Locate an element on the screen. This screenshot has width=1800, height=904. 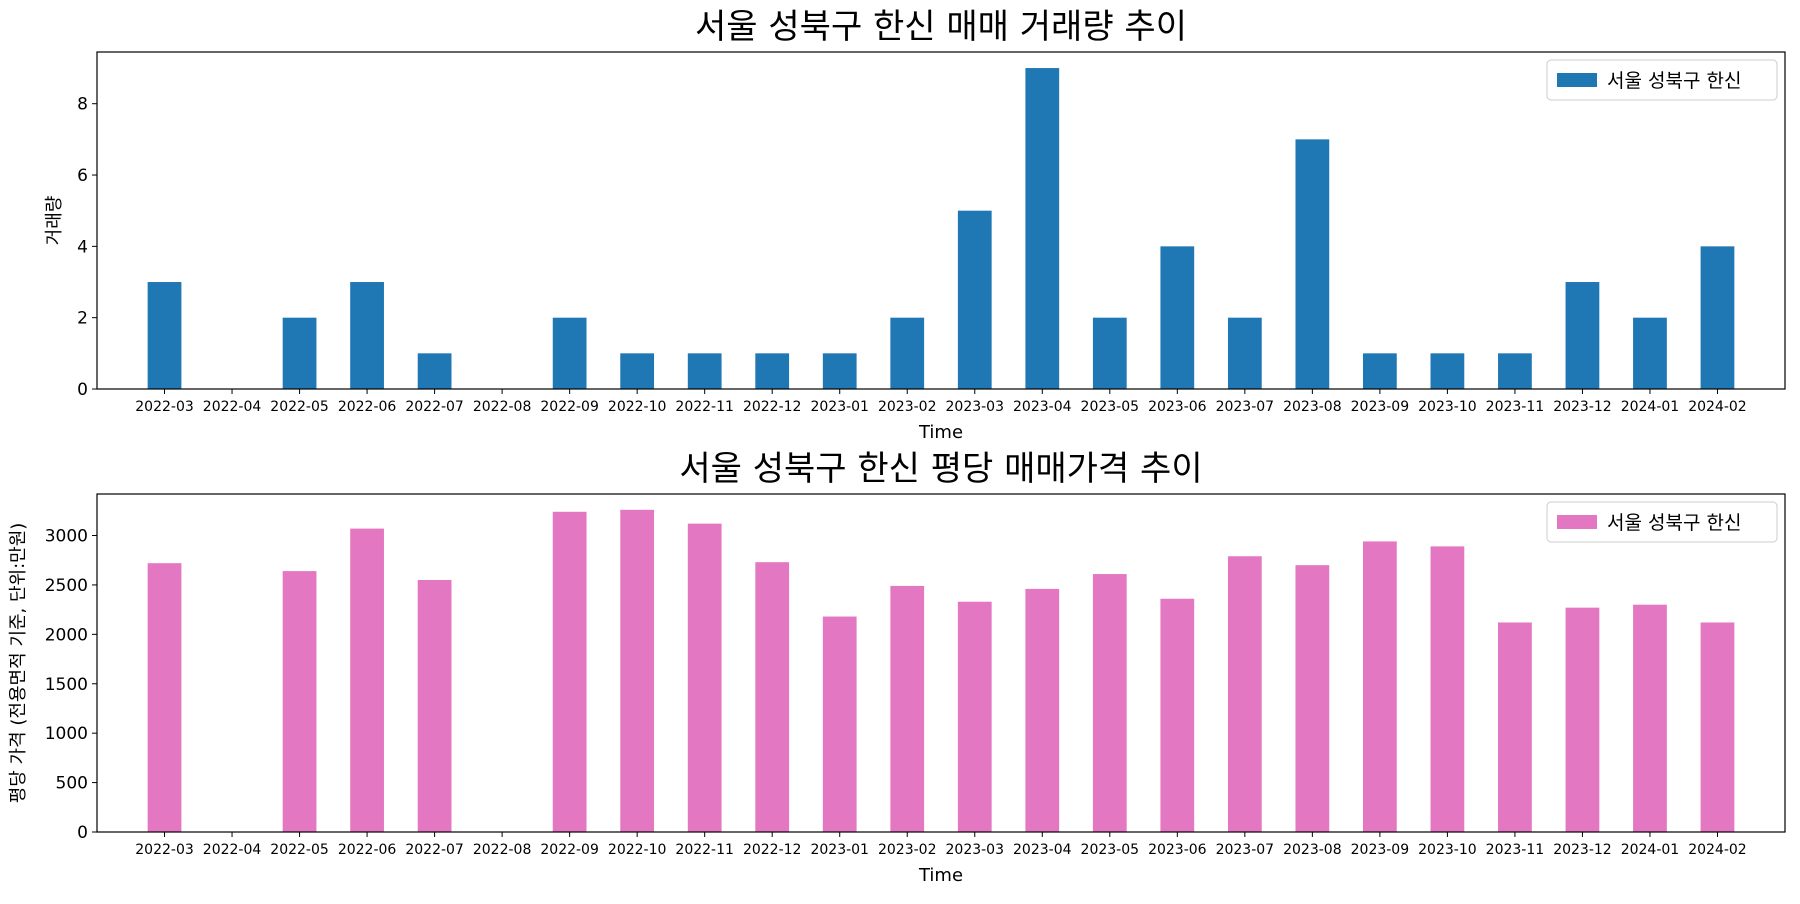
volume-x-axis-label: Time is located at coordinates (940, 432).